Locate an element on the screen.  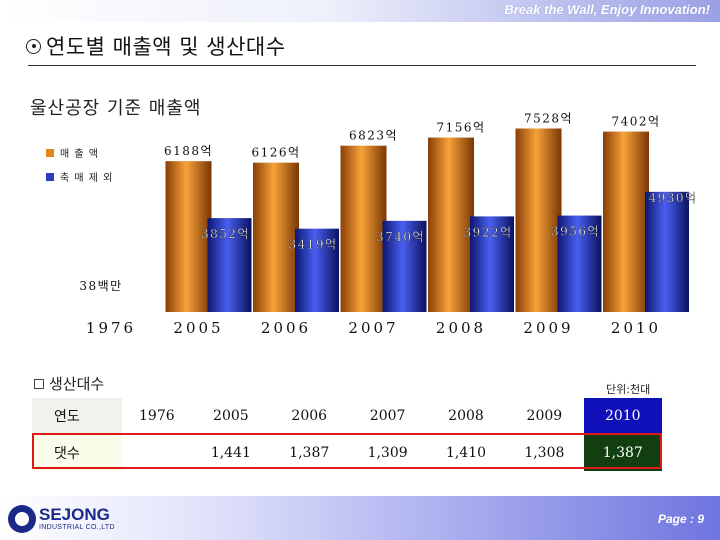
logo-text: SEJONG INDUSTRIAL CO.,LTD is located at coordinates (77, 519).